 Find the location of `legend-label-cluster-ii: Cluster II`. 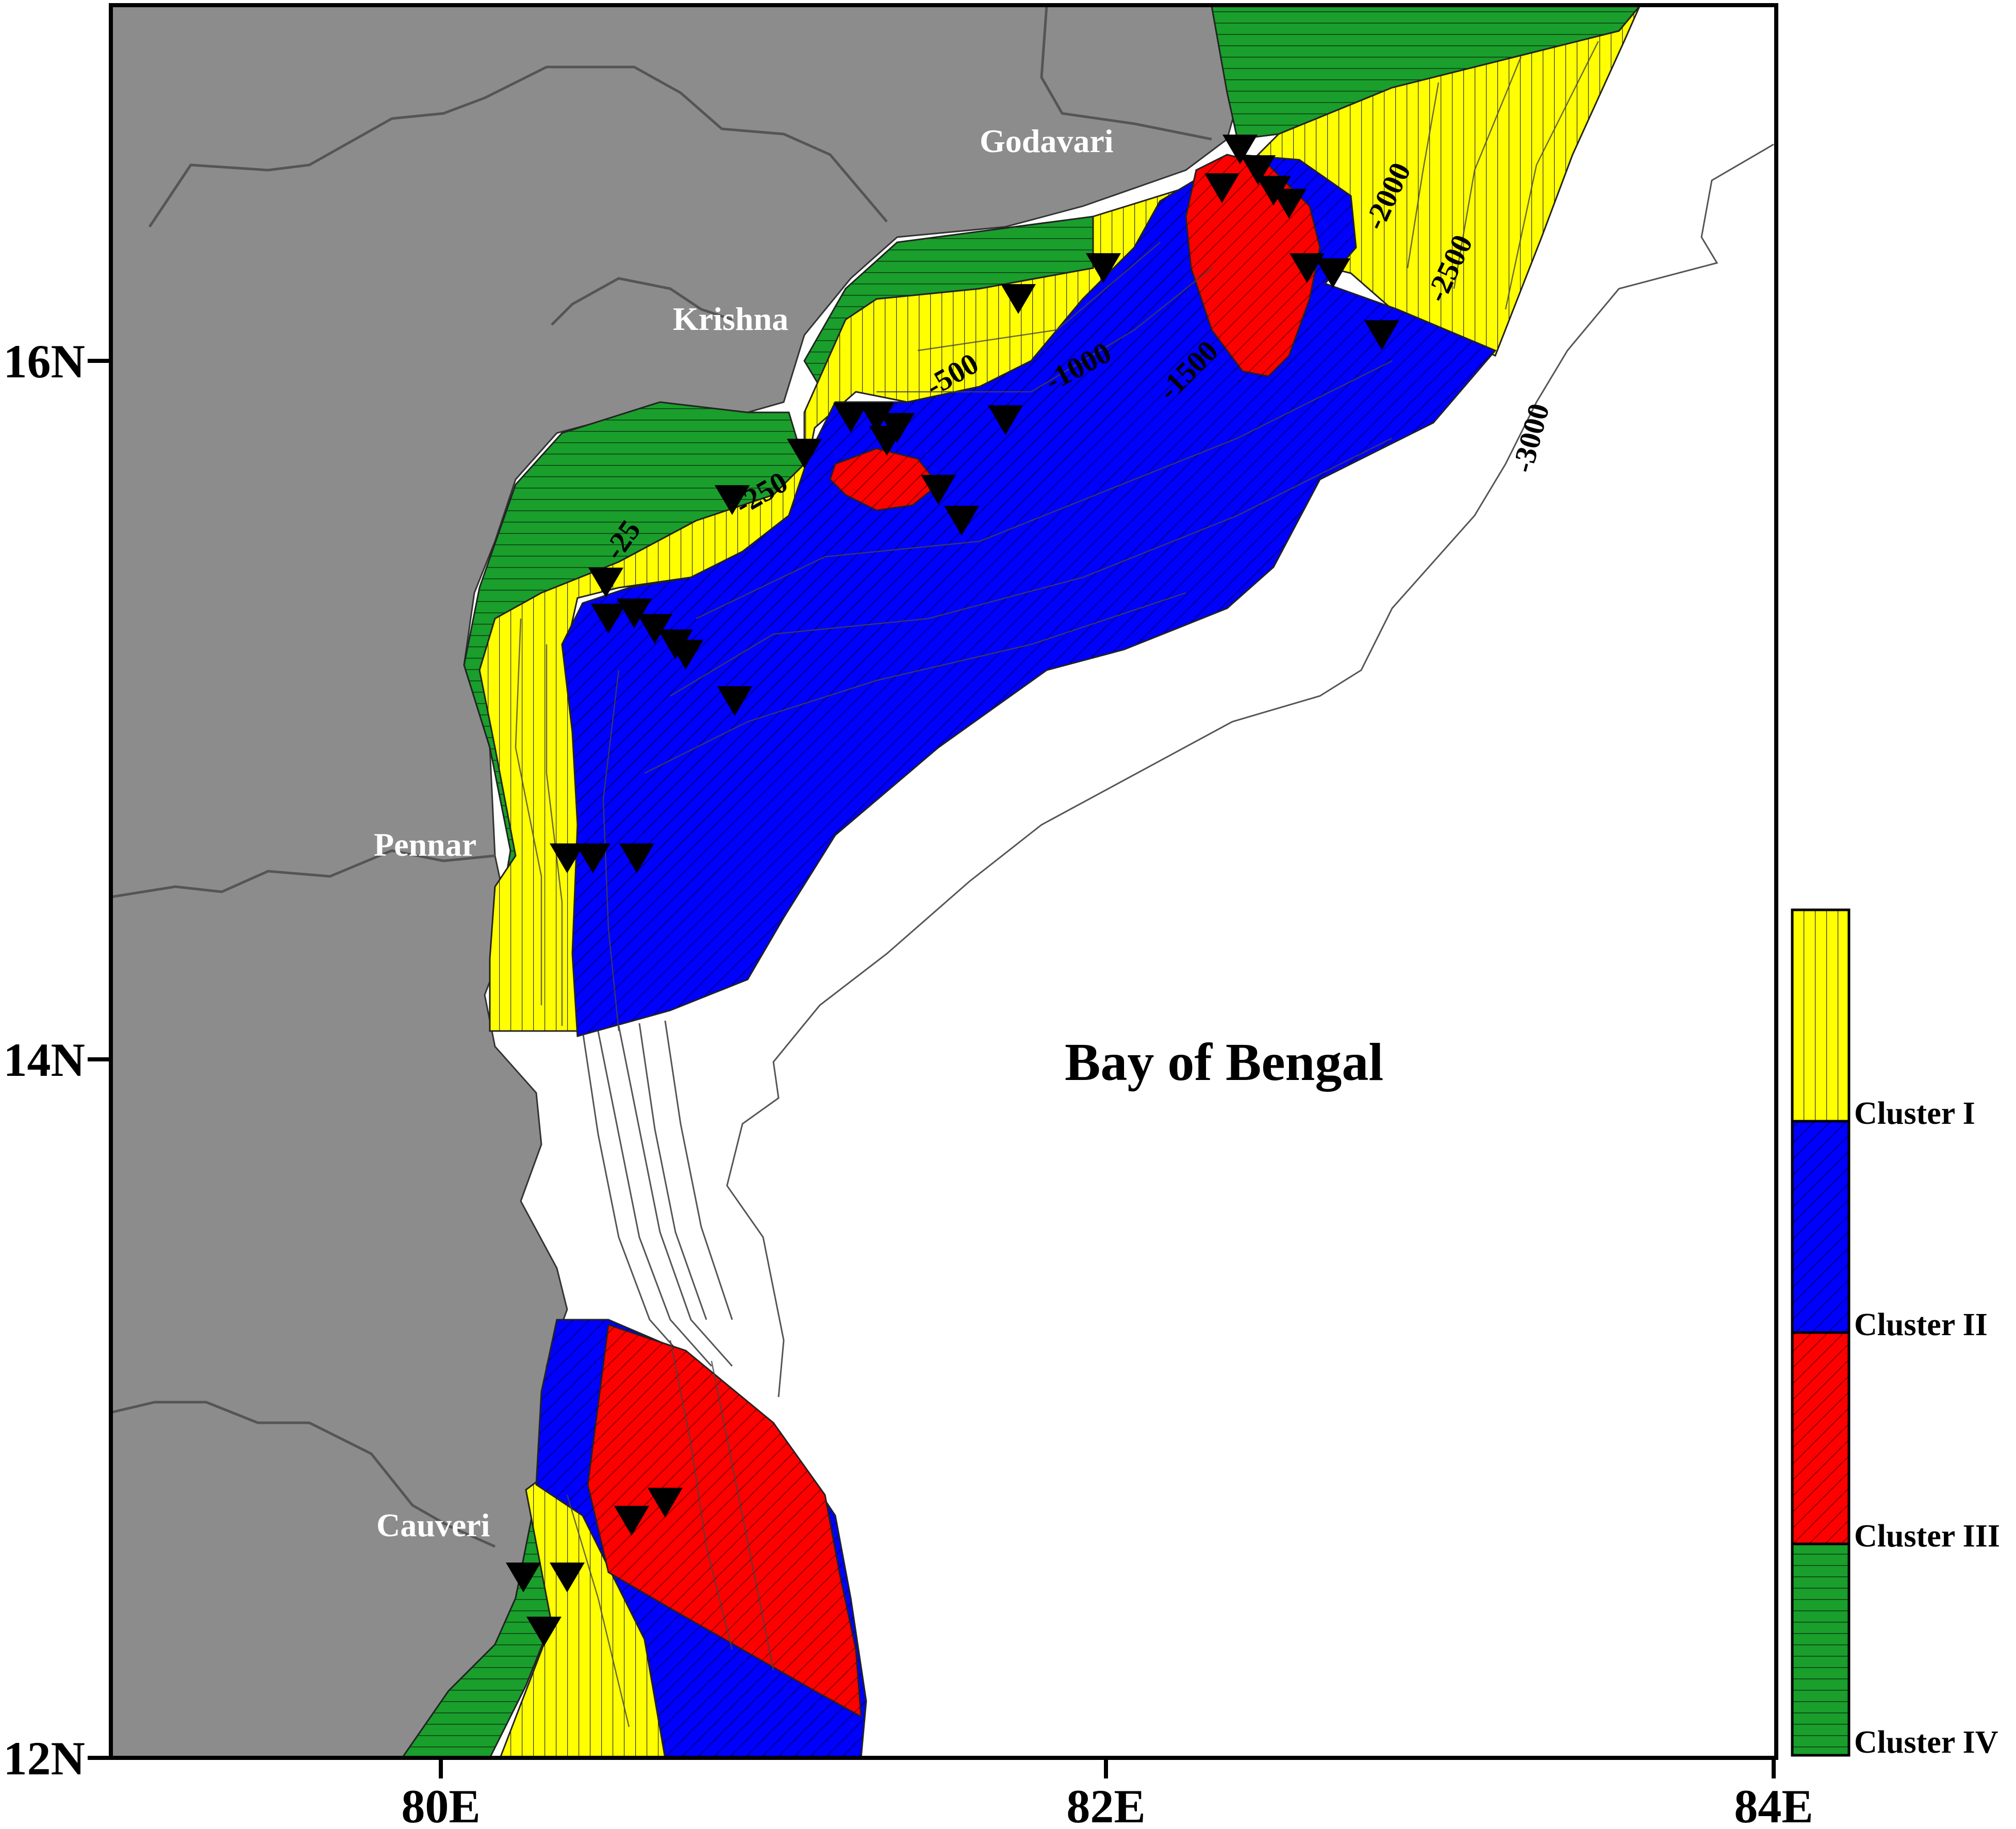

legend-label-cluster-ii: Cluster II is located at coordinates (1921, 1324).